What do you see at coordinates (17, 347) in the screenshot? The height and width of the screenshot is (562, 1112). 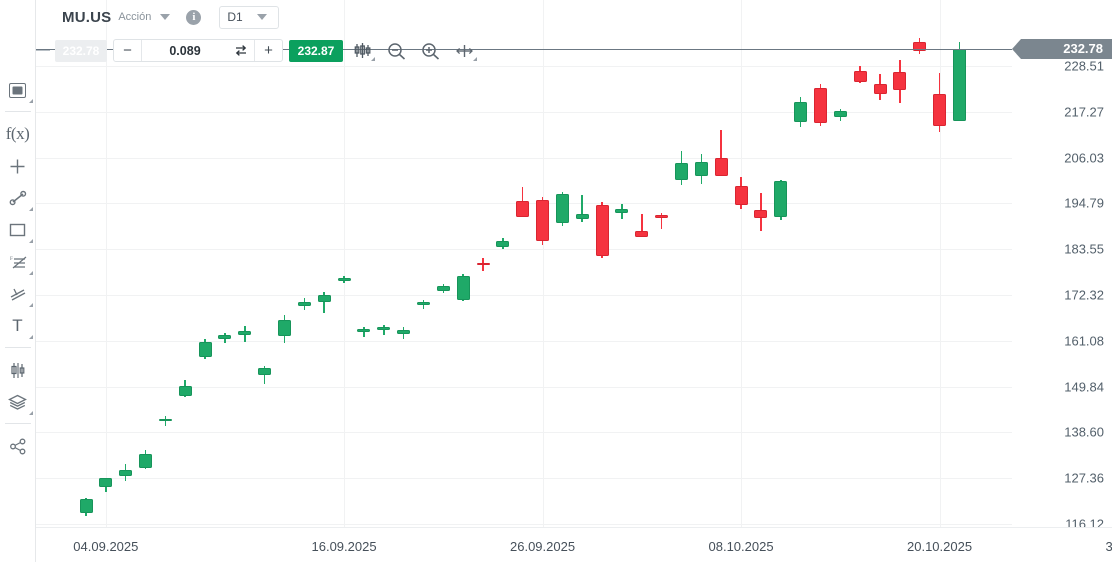 I see `toolbar-divider` at bounding box center [17, 347].